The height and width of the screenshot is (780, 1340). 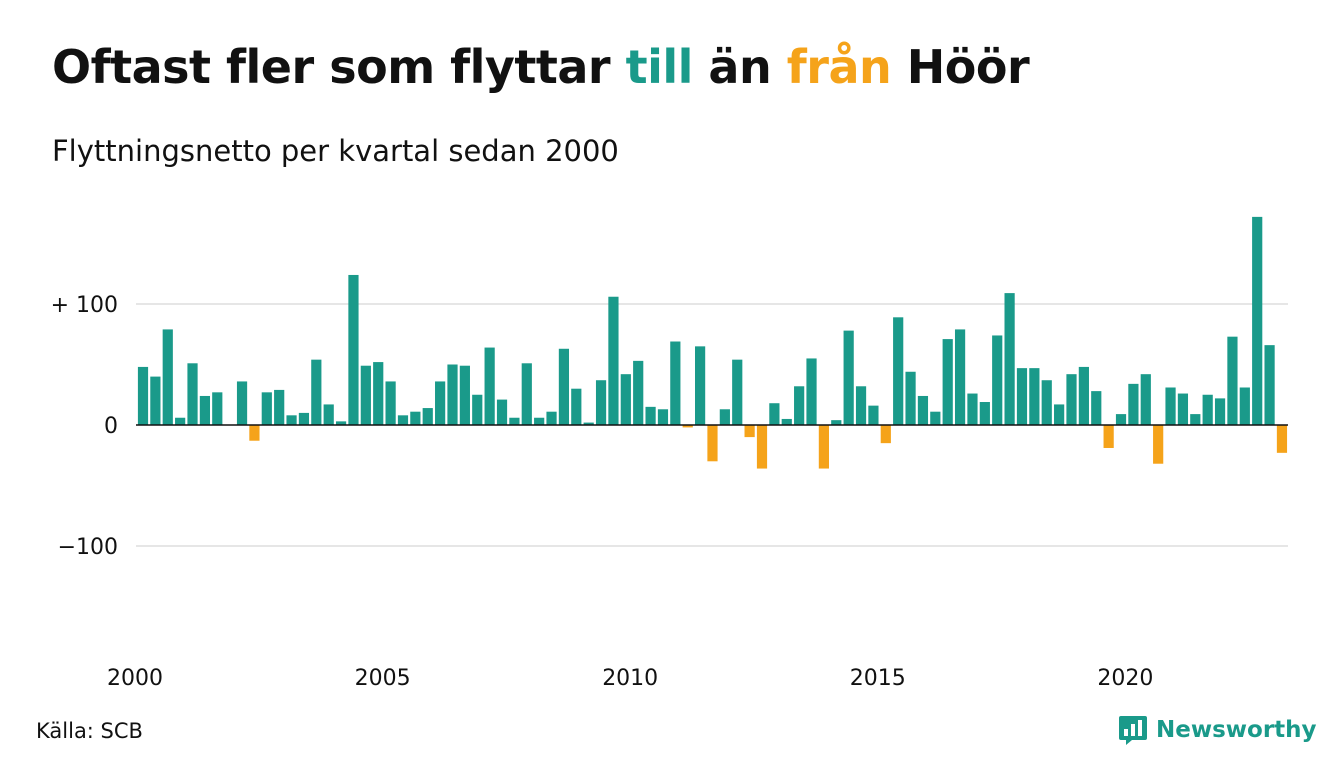 What do you see at coordinates (526, 394) in the screenshot?
I see `bar-2007-k4` at bounding box center [526, 394].